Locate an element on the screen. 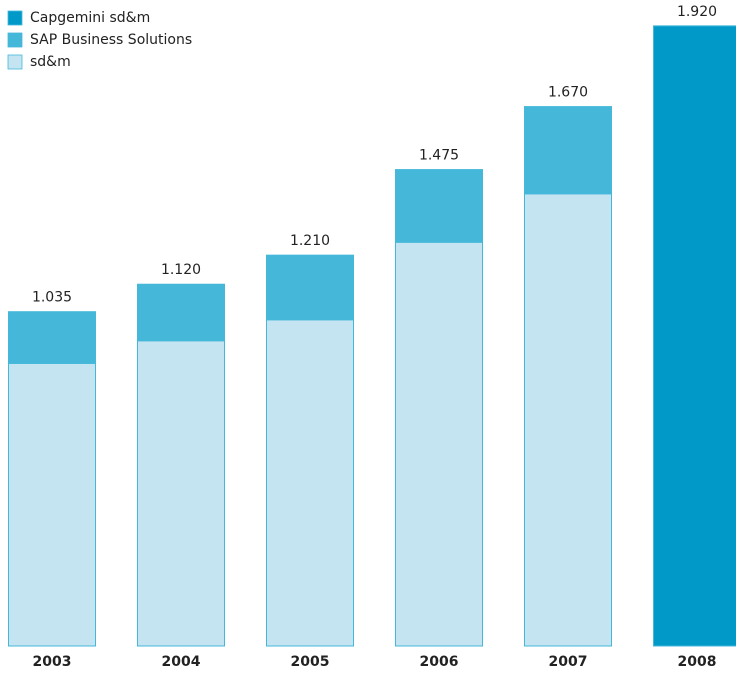 Image resolution: width=736 pixels, height=673 pixels. legend-label: SAP Business Solutions is located at coordinates (111, 40).